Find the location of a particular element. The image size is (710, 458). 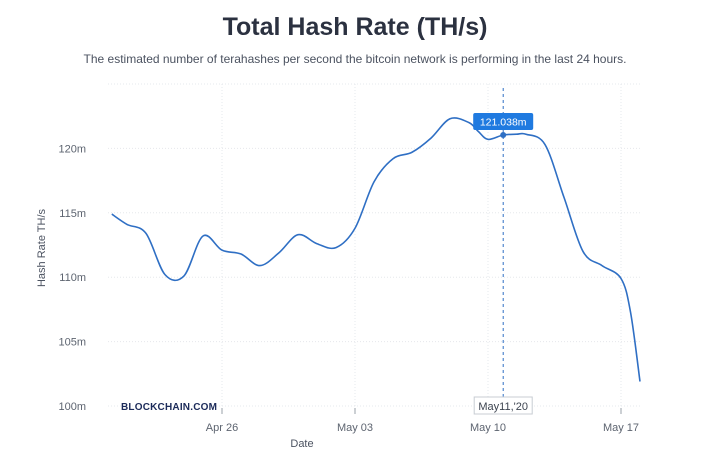

crosshair-date: May11,'20 is located at coordinates (503, 407).